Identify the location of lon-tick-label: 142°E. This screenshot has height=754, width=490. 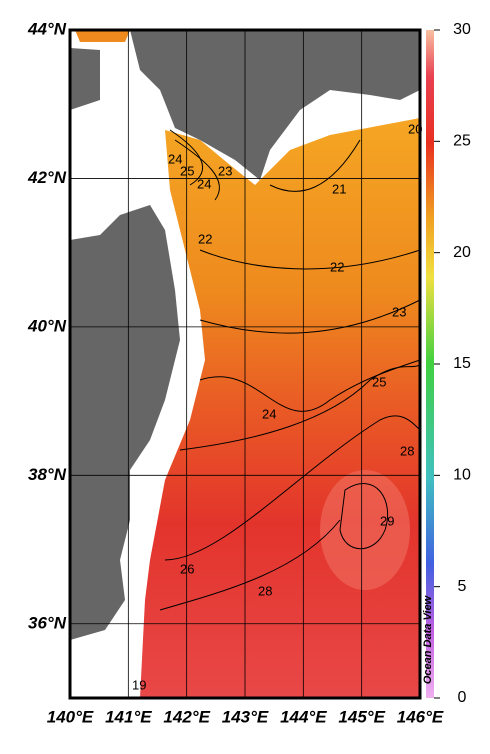
(186, 716).